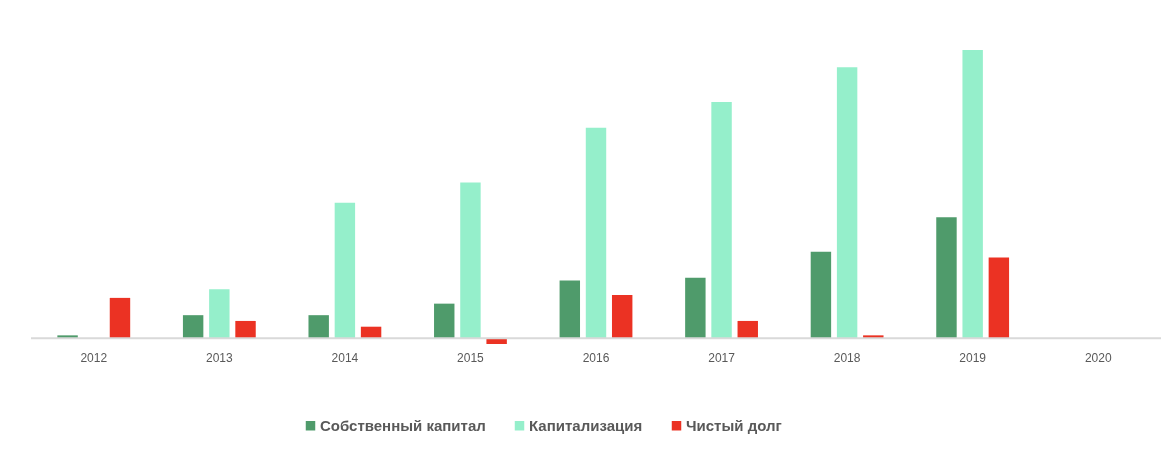 The width and height of the screenshot is (1168, 450). I want to click on legend-label: Собственный капитал, so click(403, 425).